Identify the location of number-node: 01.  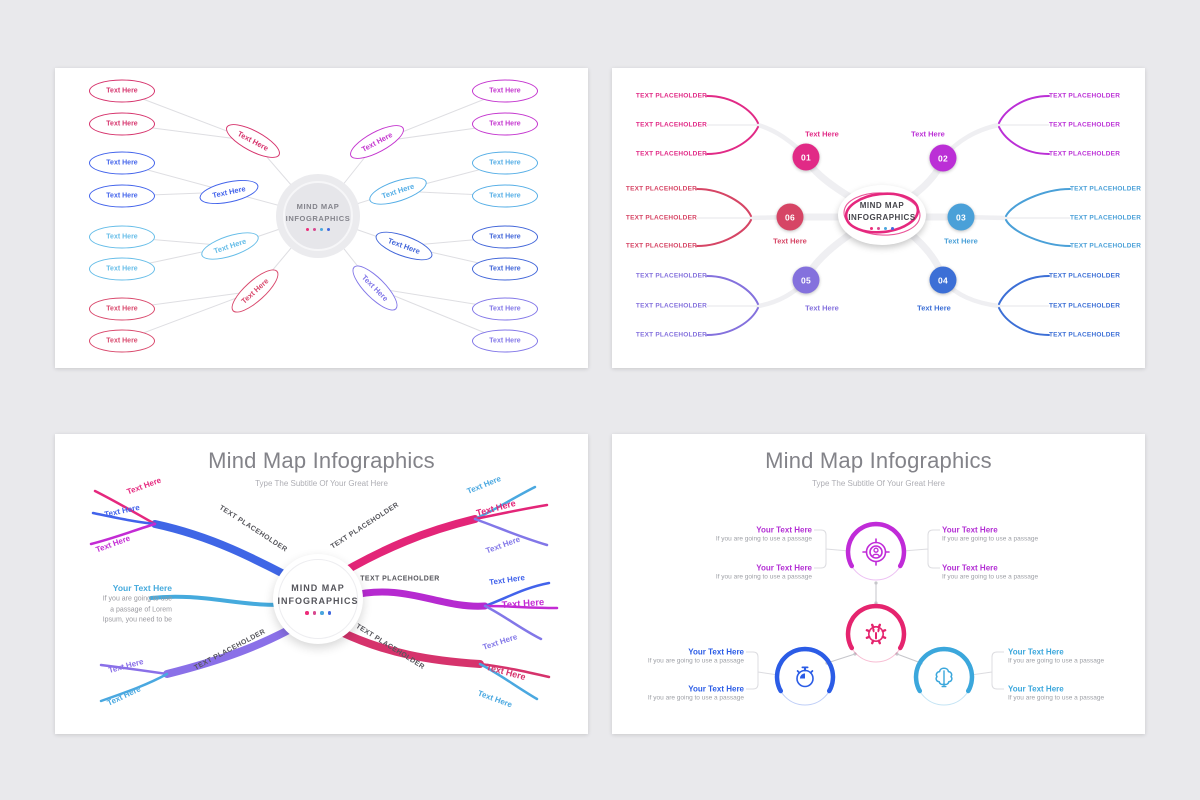
(806, 157).